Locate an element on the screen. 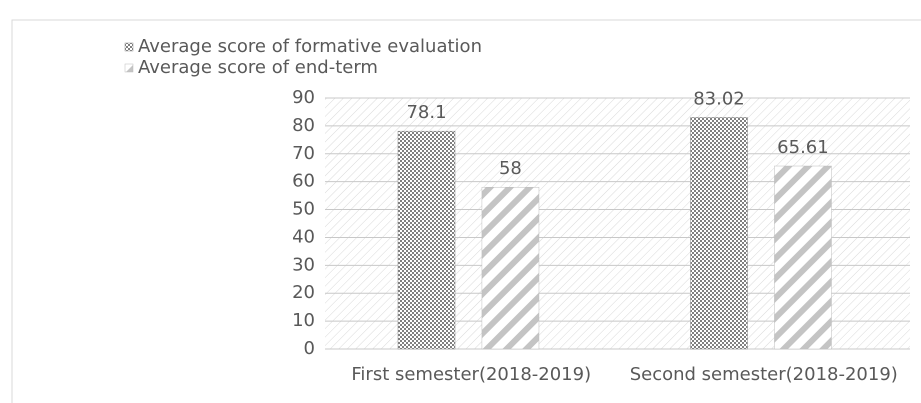 The width and height of the screenshot is (921, 403). y-tick-label: 50 is located at coordinates (303, 209).